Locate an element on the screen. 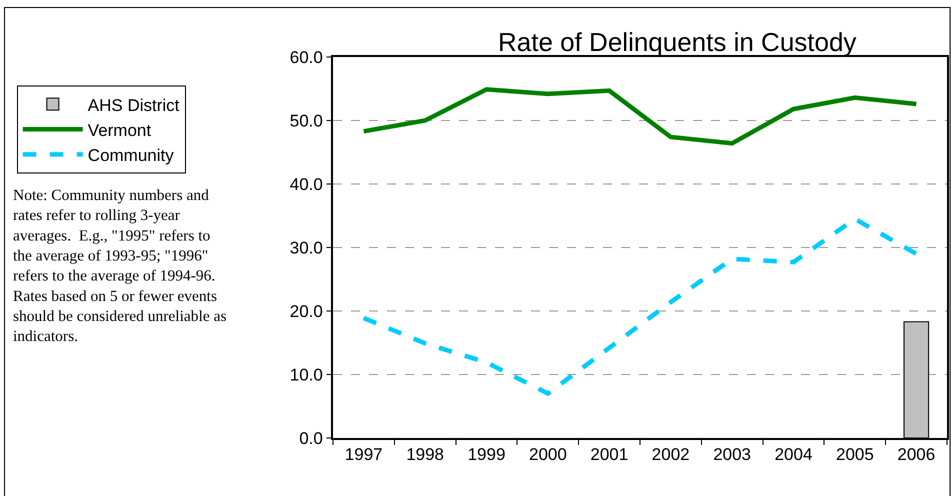 This screenshot has width=951, height=496. text: Note: Community numbers and rates refer to rolling 3-year averages. E.g., "1995" refers to the average of 1993-95; "1996" refers to the average of 1994-96. Rates based on 5 or fewer events should be considered unreliable as indicators. is located at coordinates (119, 266).